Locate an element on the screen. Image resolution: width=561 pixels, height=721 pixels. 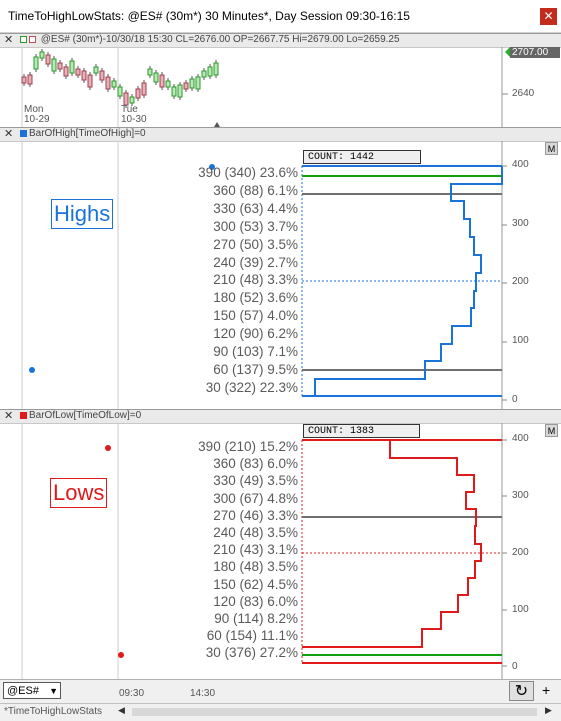
highs-label: Highs is located at coordinates (82, 214).